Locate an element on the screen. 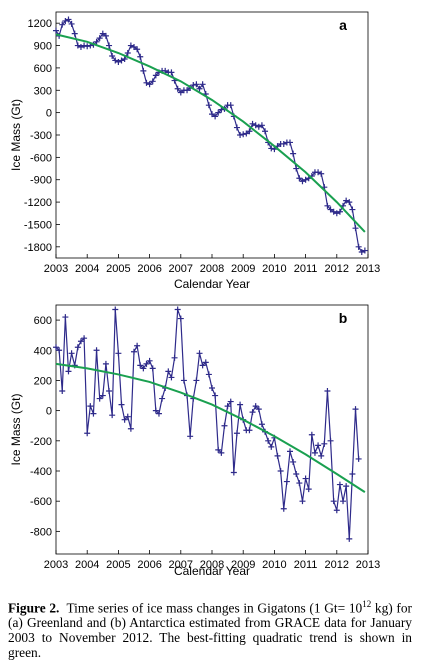 This screenshot has width=430, height=672. y-tick-label: 600 is located at coordinates (43, 69).